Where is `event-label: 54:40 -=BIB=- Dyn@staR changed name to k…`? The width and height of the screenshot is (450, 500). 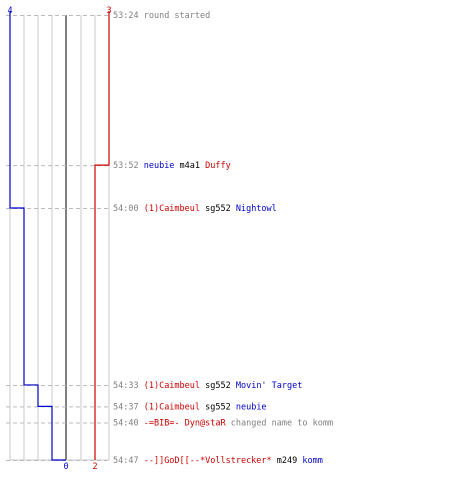 event-label: 54:40 -=BIB=- Dyn@staR changed name to k… is located at coordinates (223, 423).